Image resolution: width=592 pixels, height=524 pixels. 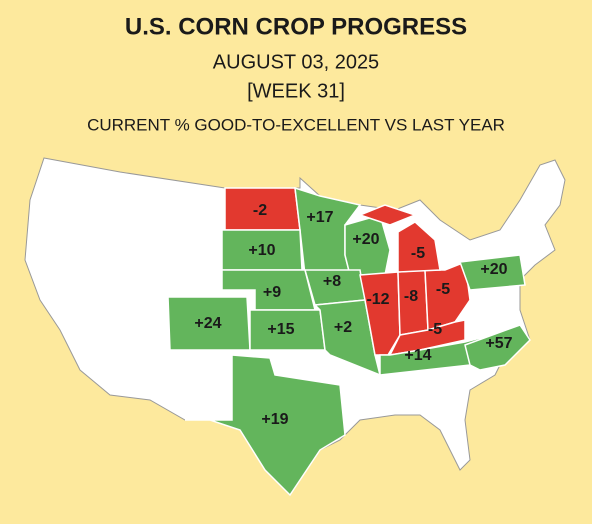 What do you see at coordinates (296, 26) in the screenshot?
I see `title: U.S. CORN CROP PROGRESS` at bounding box center [296, 26].